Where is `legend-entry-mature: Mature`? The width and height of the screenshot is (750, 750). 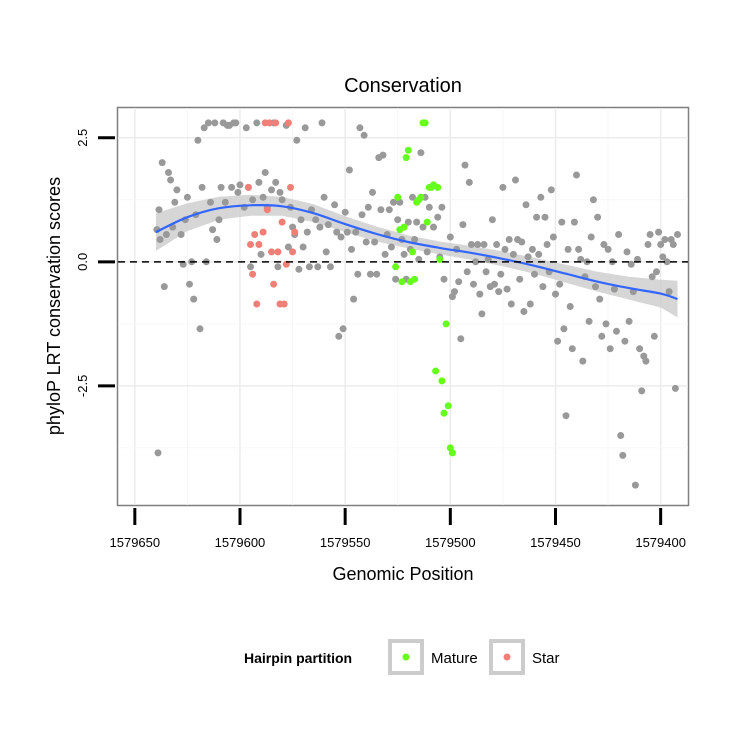 legend-entry-mature: Mature is located at coordinates (433, 657).